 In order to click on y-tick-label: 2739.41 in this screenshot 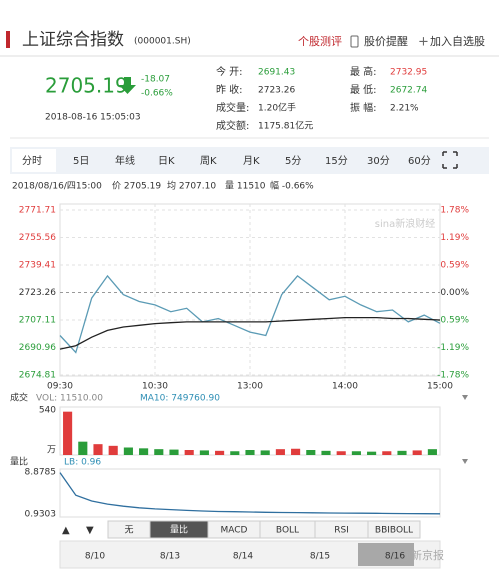, I will do `click(37, 266)`.